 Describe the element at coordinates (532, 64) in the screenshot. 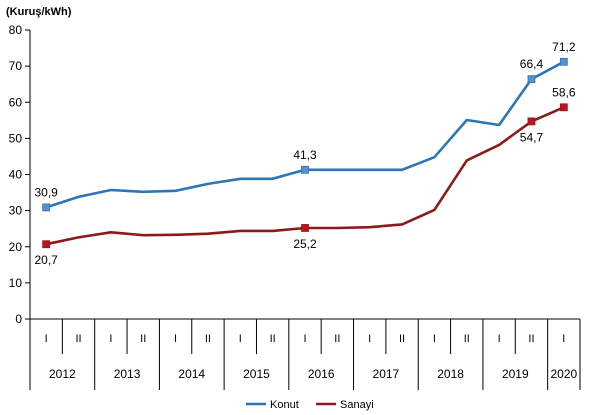

I see `data-label: 66,4` at that location.